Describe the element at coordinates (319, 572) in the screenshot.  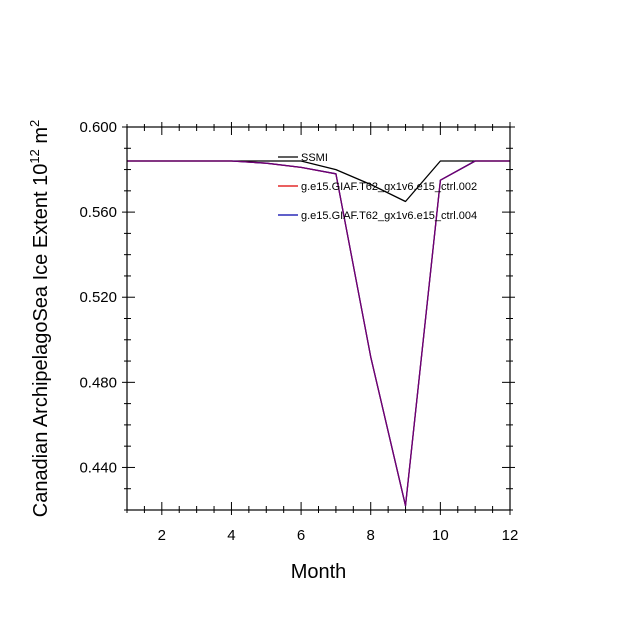
I see `x-axis-title: Month` at that location.